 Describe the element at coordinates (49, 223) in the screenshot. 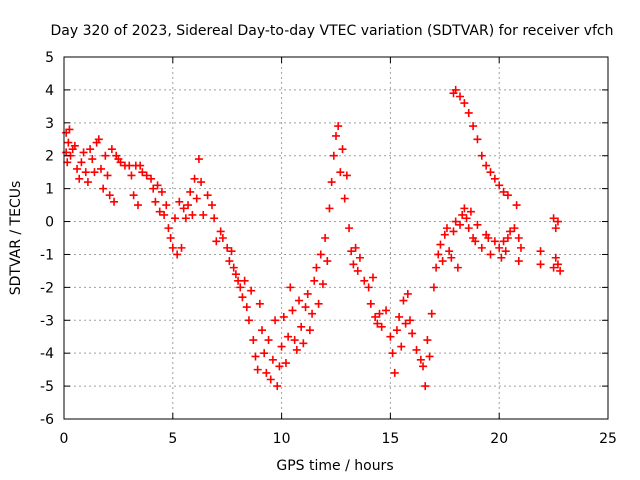

I see `y-tick-label: 0` at that location.